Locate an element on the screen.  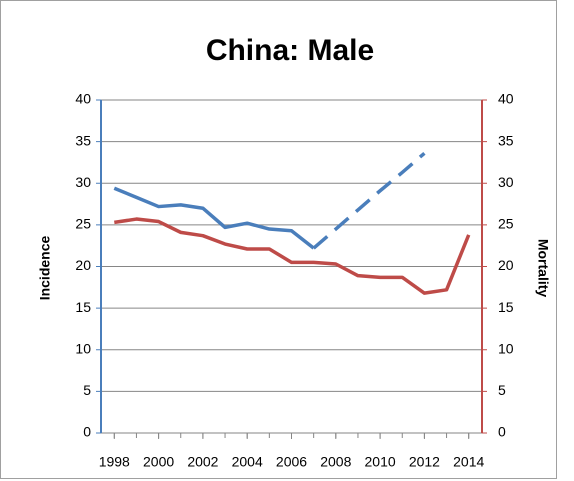
y2-tick-label: 10 is located at coordinates (506, 348).